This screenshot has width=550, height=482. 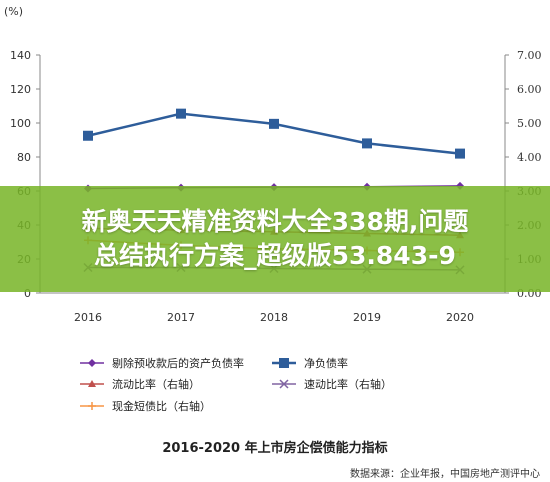 I want to click on source-note: 数据来源：企业年报，中国房地产测评中心, so click(x=445, y=473).